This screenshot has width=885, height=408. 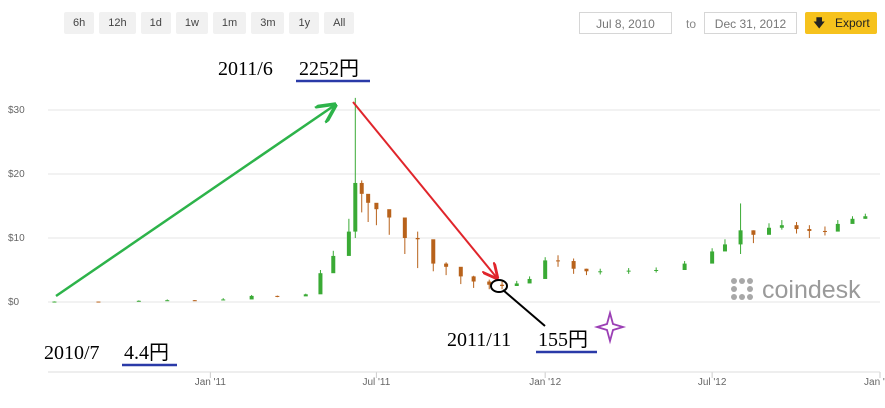 I want to click on from-date-input: Jul 8, 2010, so click(x=625, y=23).